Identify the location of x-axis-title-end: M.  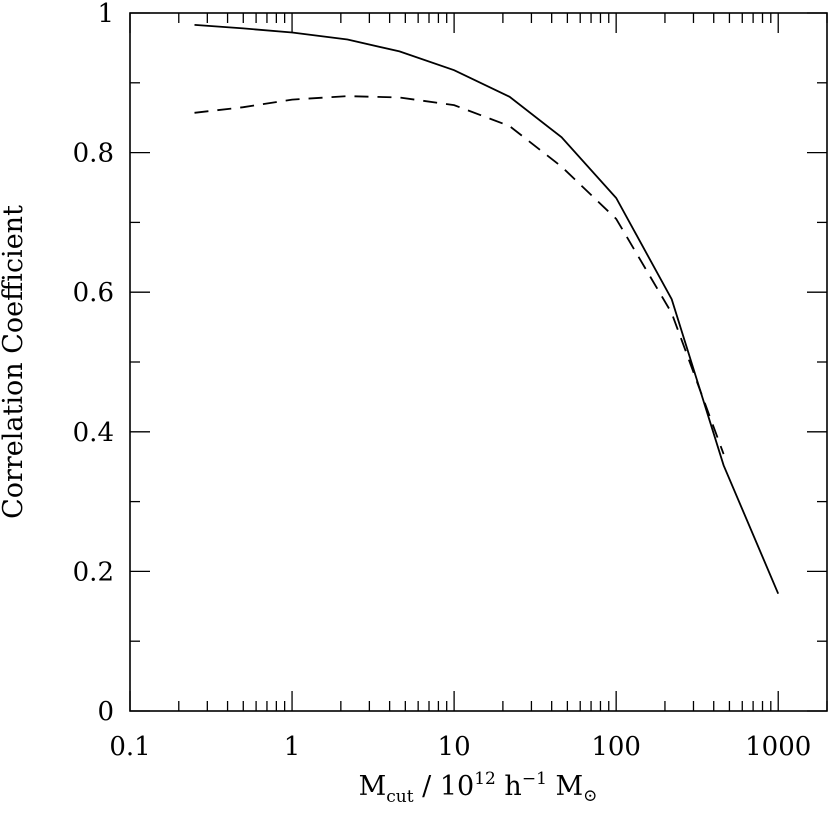
(565, 786).